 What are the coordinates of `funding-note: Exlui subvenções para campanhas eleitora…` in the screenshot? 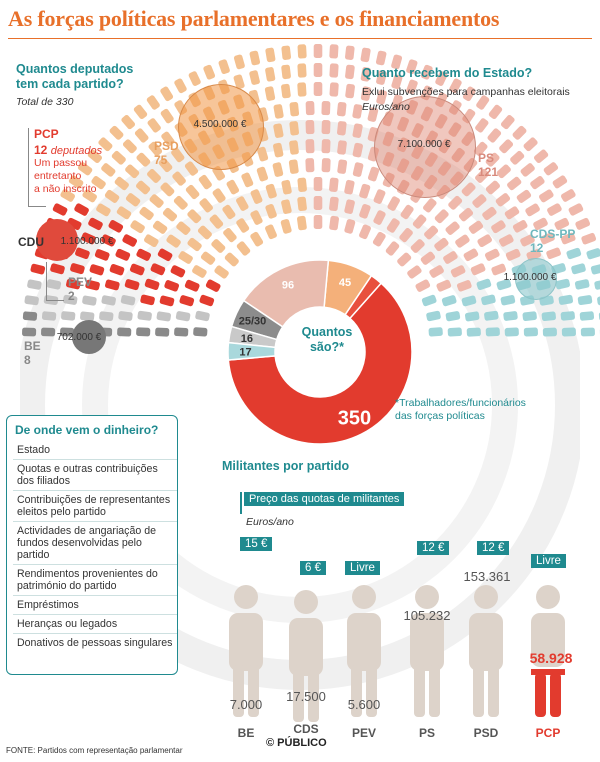 It's located at (466, 92).